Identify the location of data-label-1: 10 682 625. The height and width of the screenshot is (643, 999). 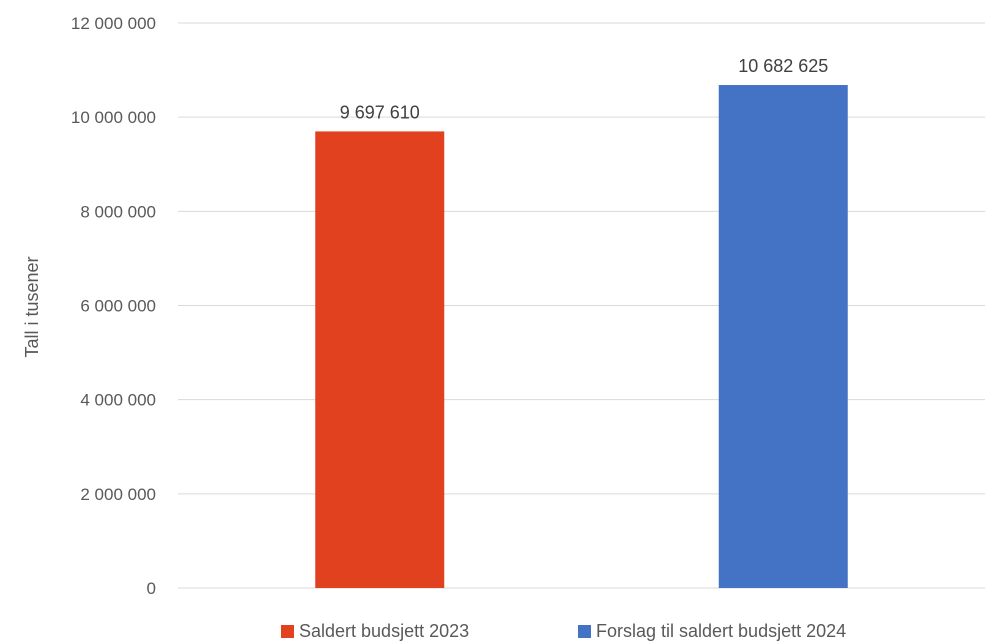
(783, 66).